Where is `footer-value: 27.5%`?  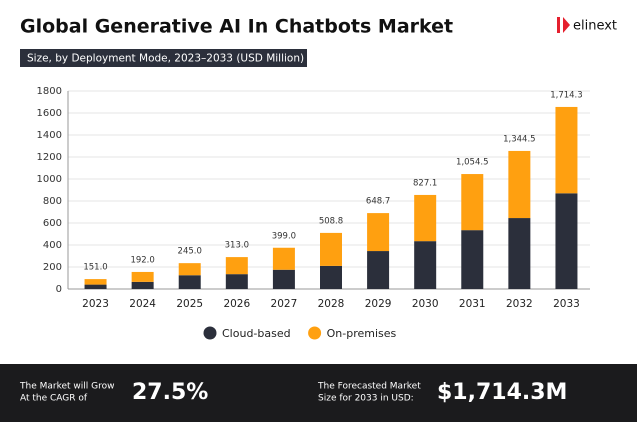
footer-value: 27.5% is located at coordinates (170, 392).